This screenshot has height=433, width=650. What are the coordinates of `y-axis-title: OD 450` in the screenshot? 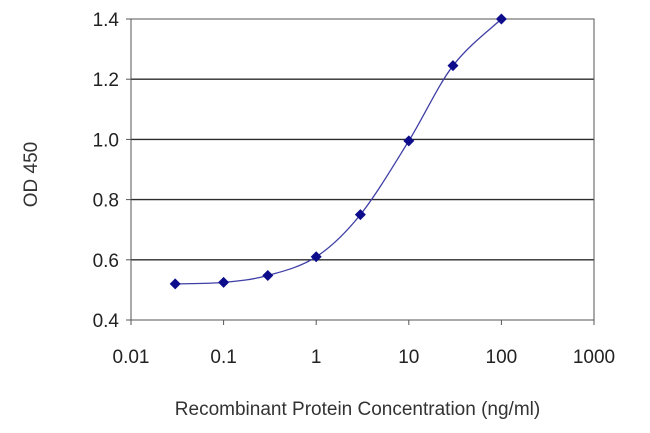 It's located at (31, 174).